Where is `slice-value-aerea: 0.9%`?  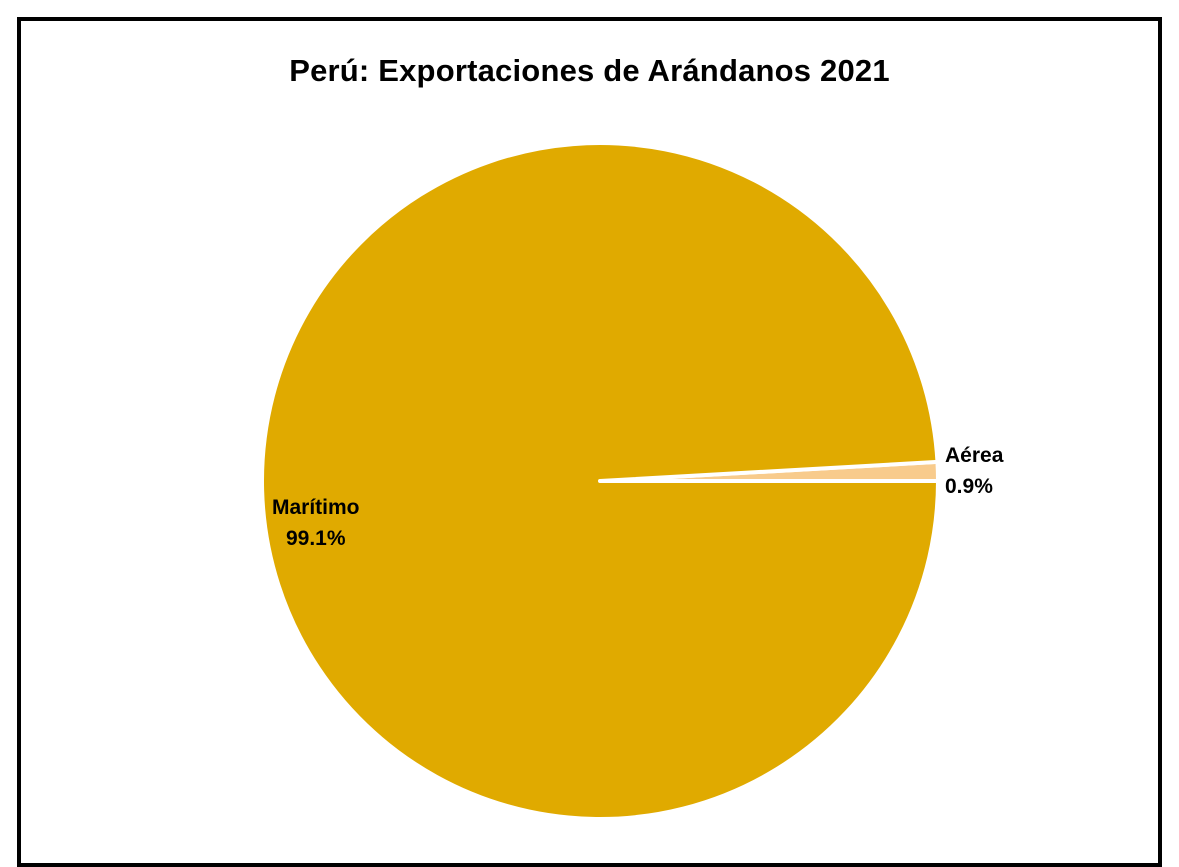
slice-value-aerea: 0.9% is located at coordinates (969, 486).